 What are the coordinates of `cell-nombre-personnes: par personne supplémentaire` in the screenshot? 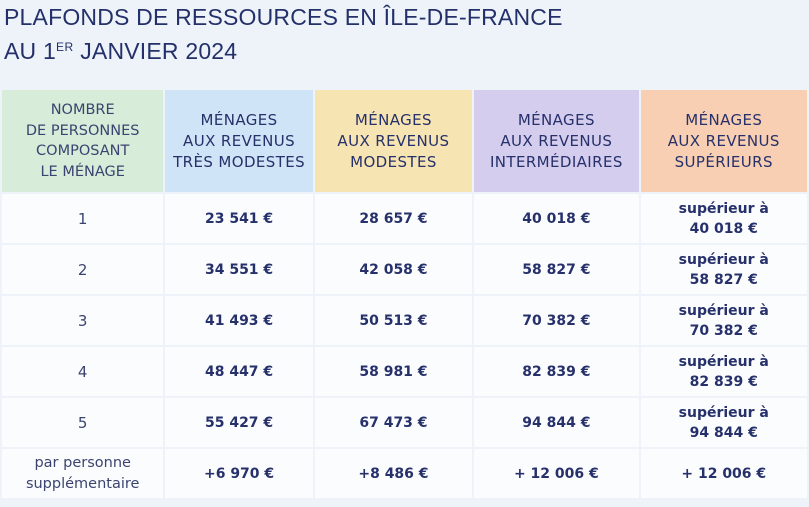 It's located at (83, 473).